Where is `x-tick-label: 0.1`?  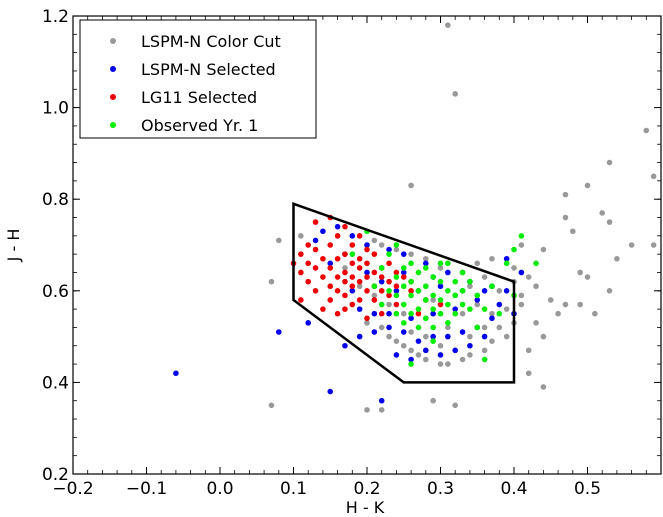 x-tick-label: 0.1 is located at coordinates (293, 489).